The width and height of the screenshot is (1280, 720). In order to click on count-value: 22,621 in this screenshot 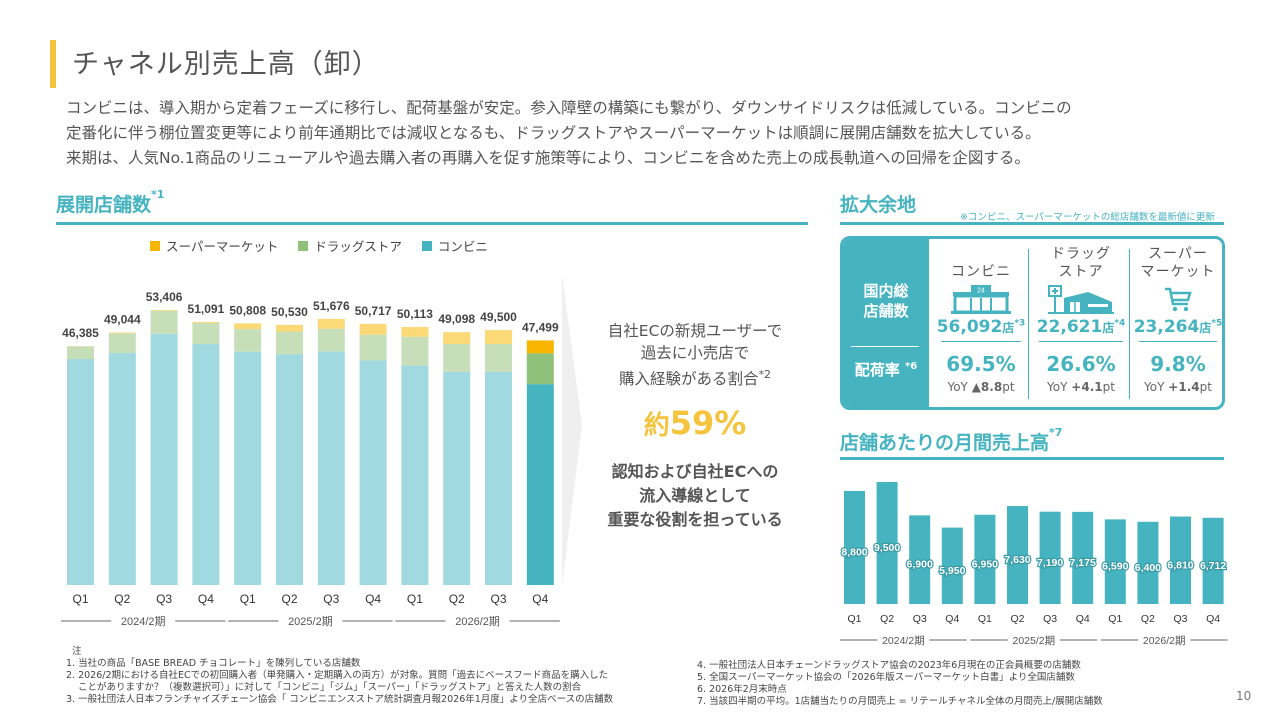, I will do `click(1069, 327)`.